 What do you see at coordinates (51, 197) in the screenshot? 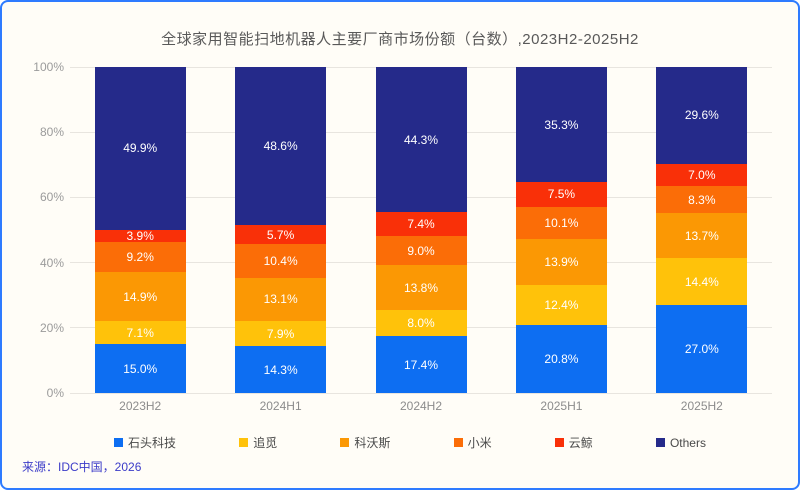
I see `y-tick-label: 60%` at bounding box center [51, 197].